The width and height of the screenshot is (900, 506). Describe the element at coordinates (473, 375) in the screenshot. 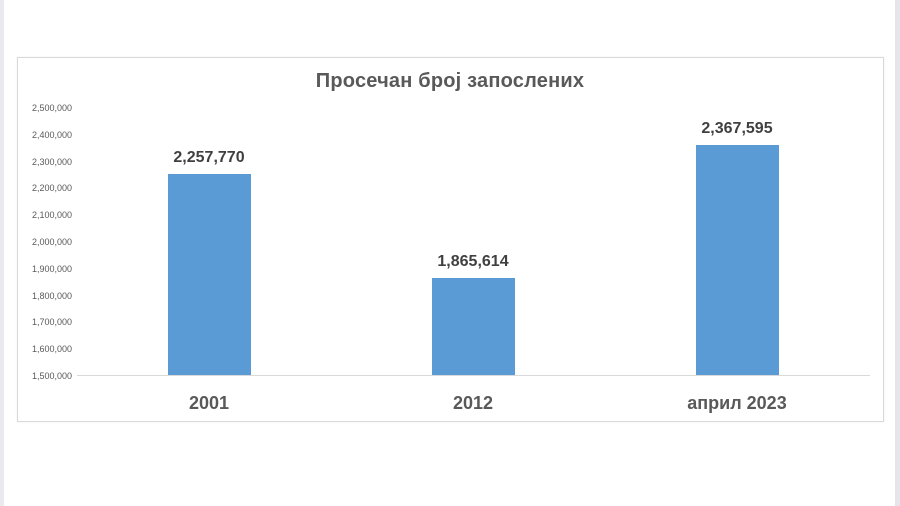

I see `x-axis-line` at that location.